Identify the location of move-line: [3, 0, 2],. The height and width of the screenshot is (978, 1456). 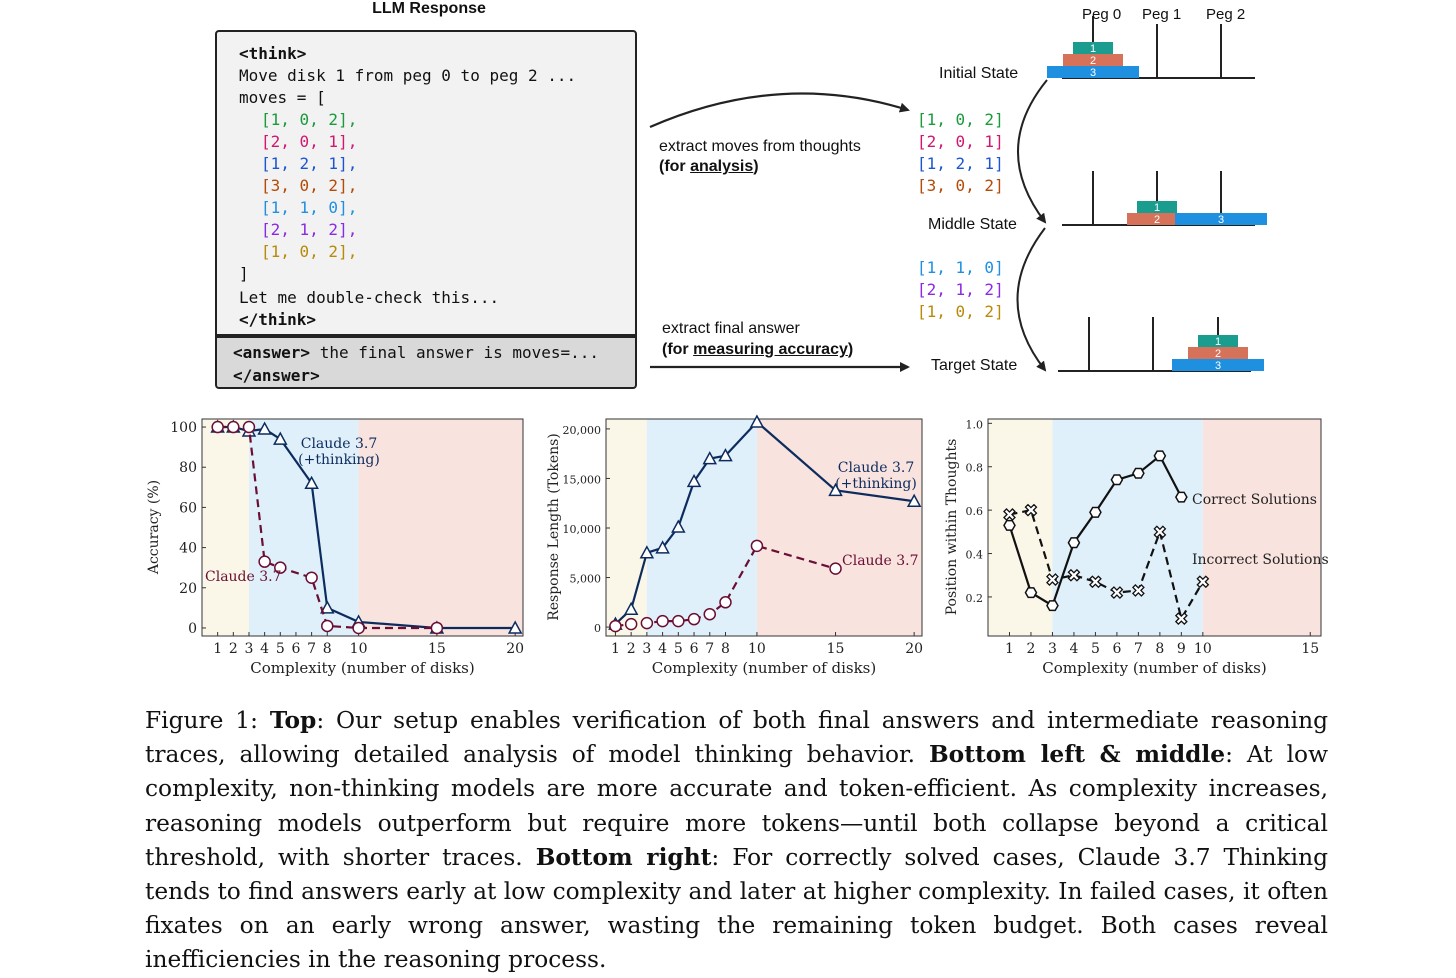
(309, 185).